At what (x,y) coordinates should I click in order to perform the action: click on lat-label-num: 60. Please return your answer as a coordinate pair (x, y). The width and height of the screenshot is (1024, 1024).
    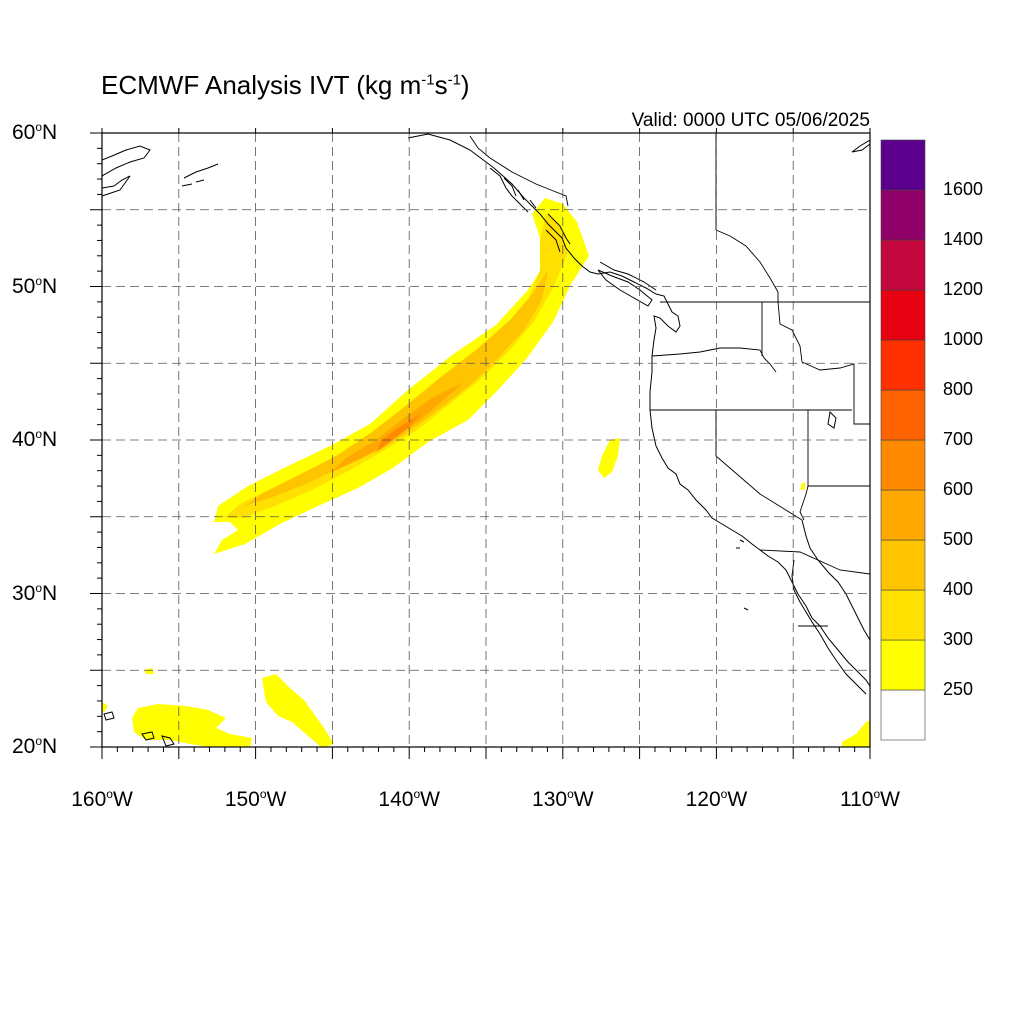
    Looking at the image, I should click on (24, 132).